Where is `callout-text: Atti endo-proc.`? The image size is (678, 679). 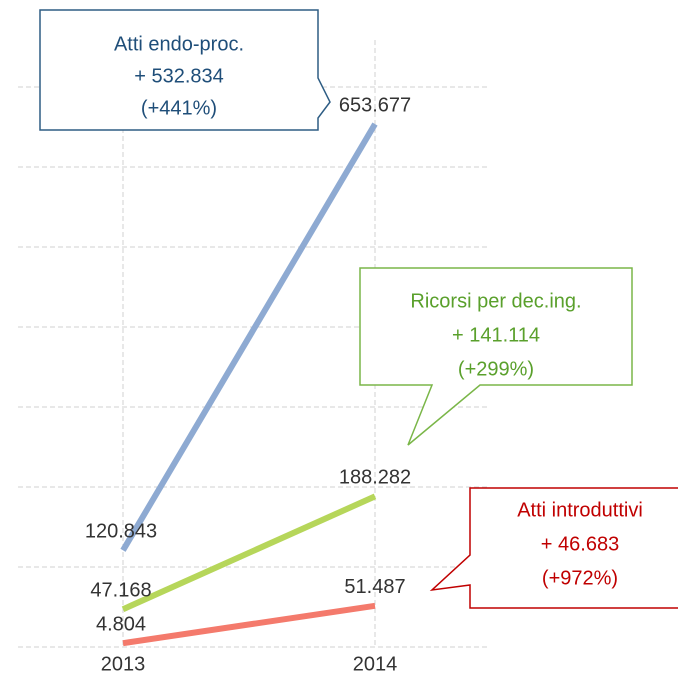
callout-text: Atti endo-proc. is located at coordinates (179, 44).